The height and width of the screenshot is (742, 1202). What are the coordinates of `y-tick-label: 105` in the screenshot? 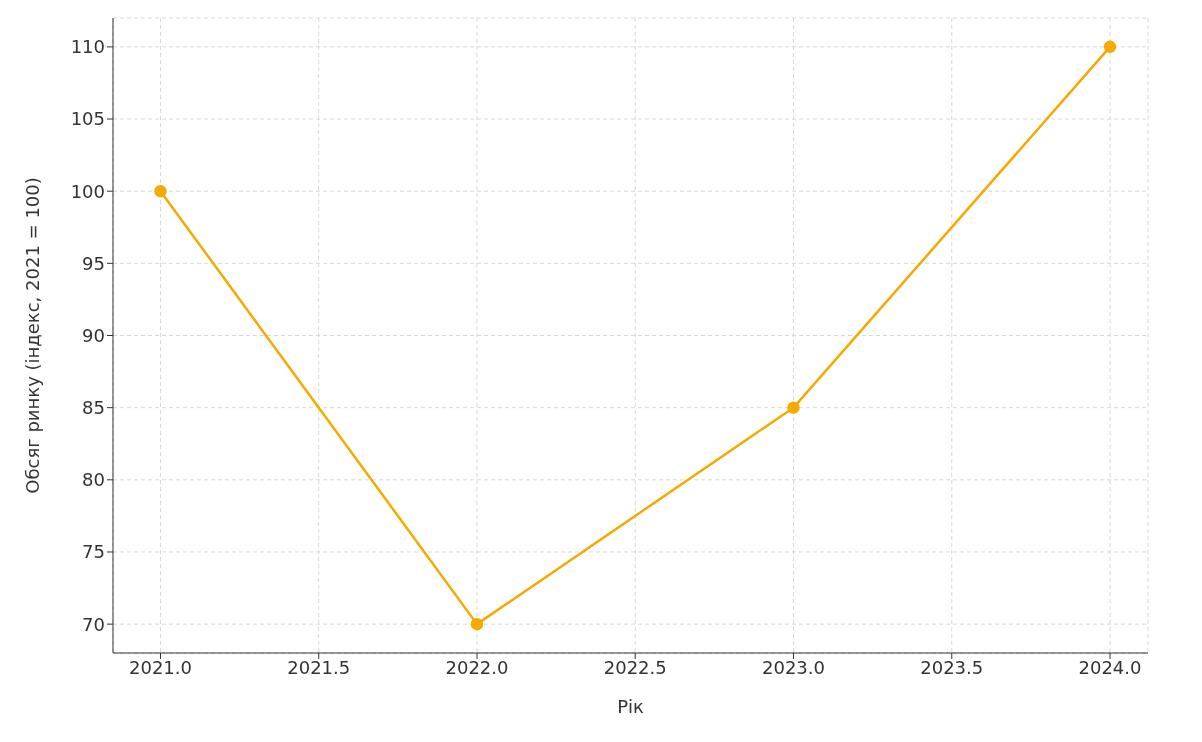 It's located at (87, 119).